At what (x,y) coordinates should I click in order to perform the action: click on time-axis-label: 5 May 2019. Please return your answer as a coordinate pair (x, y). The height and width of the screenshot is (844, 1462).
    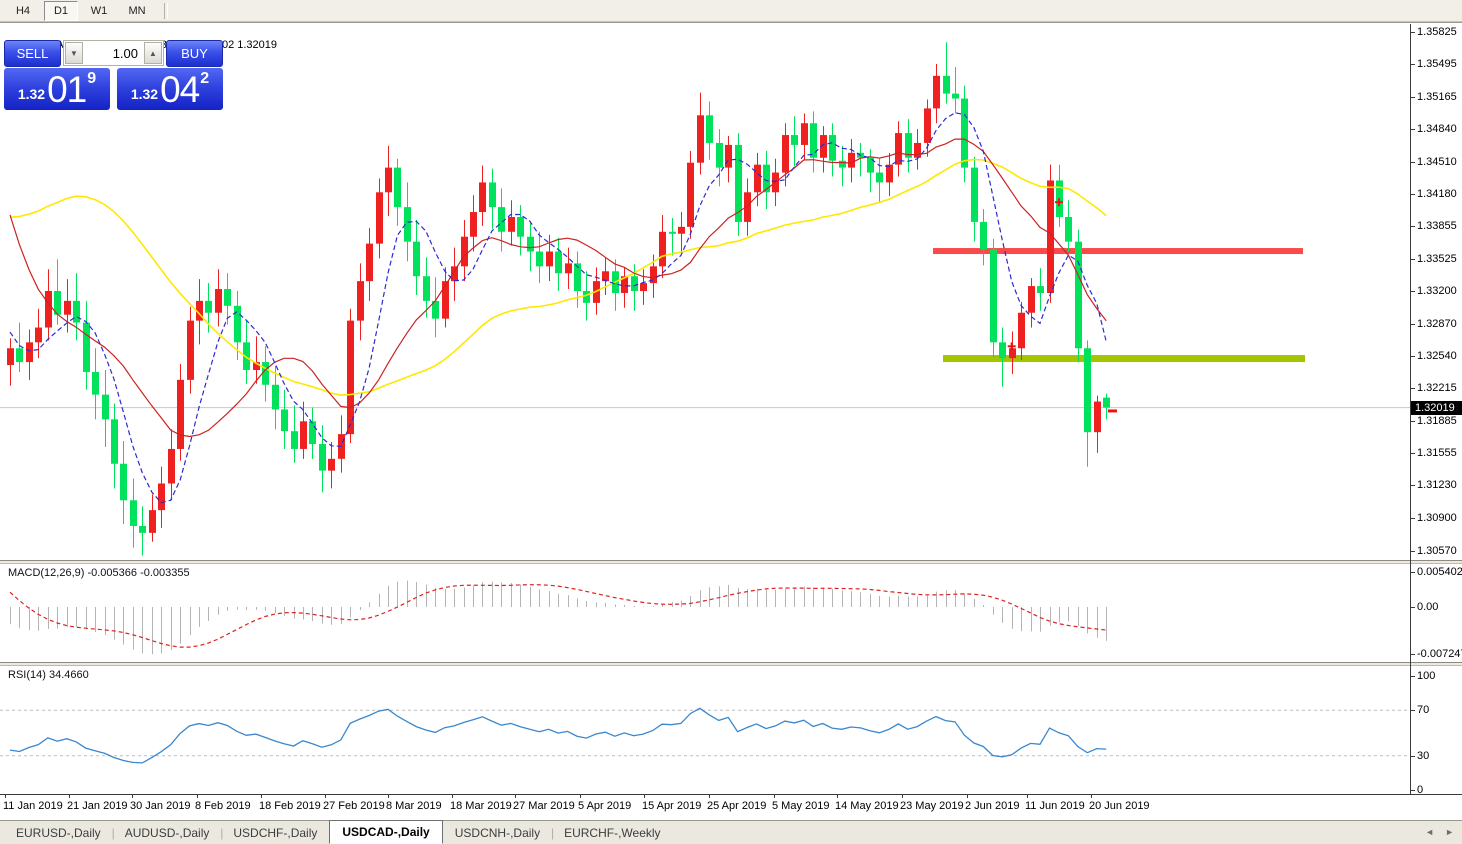
    Looking at the image, I should click on (801, 806).